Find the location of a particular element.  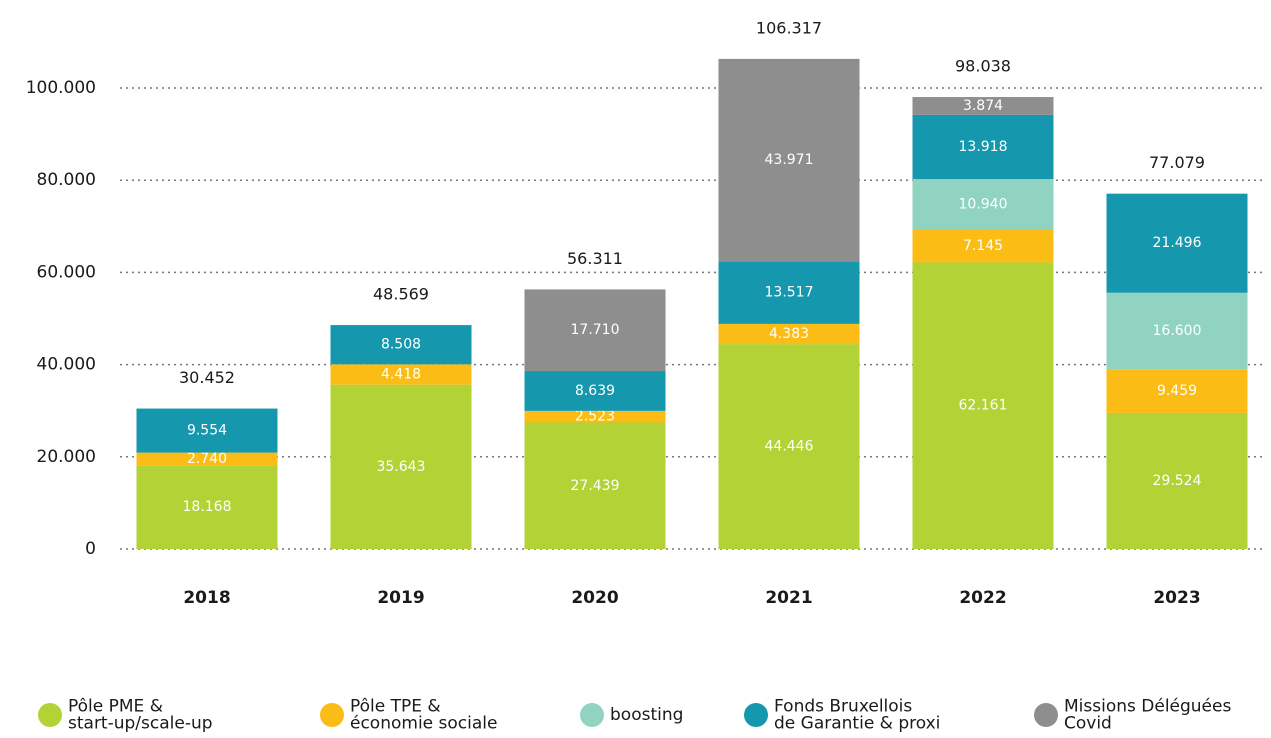

value-label: 9.554 is located at coordinates (207, 431).